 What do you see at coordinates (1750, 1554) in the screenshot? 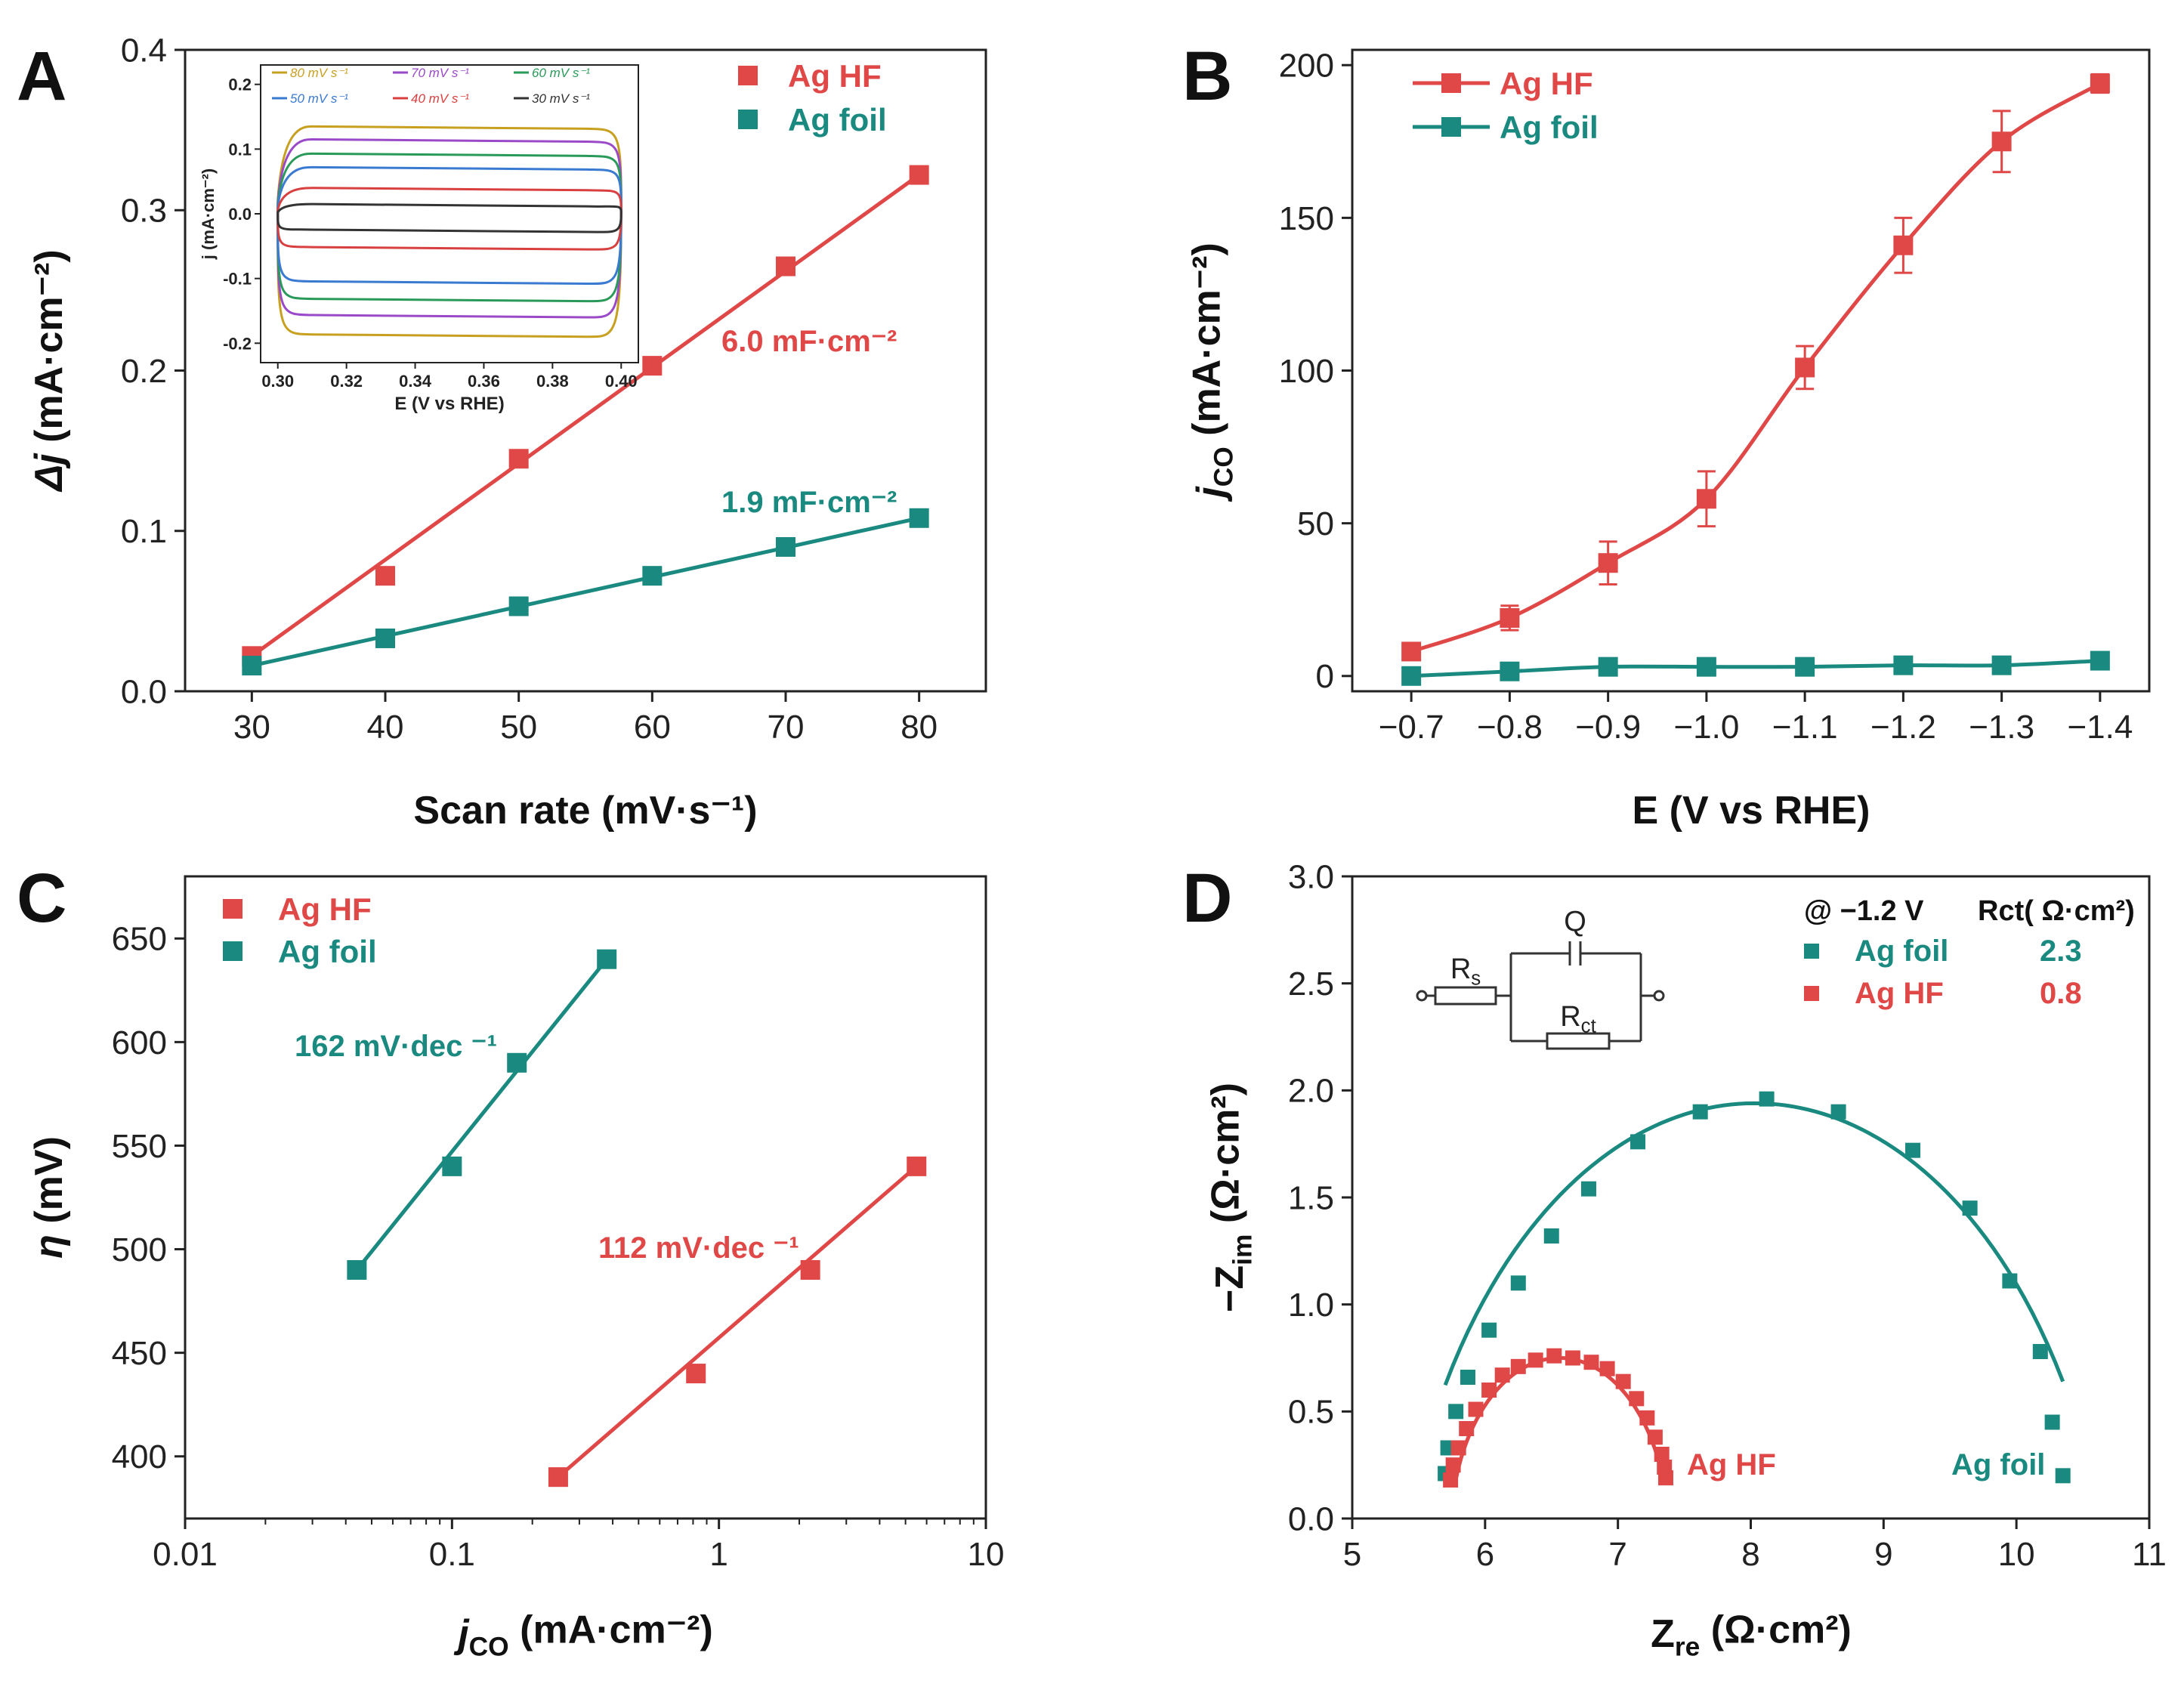
I see `panel-d-xtick-label: 8` at bounding box center [1750, 1554].